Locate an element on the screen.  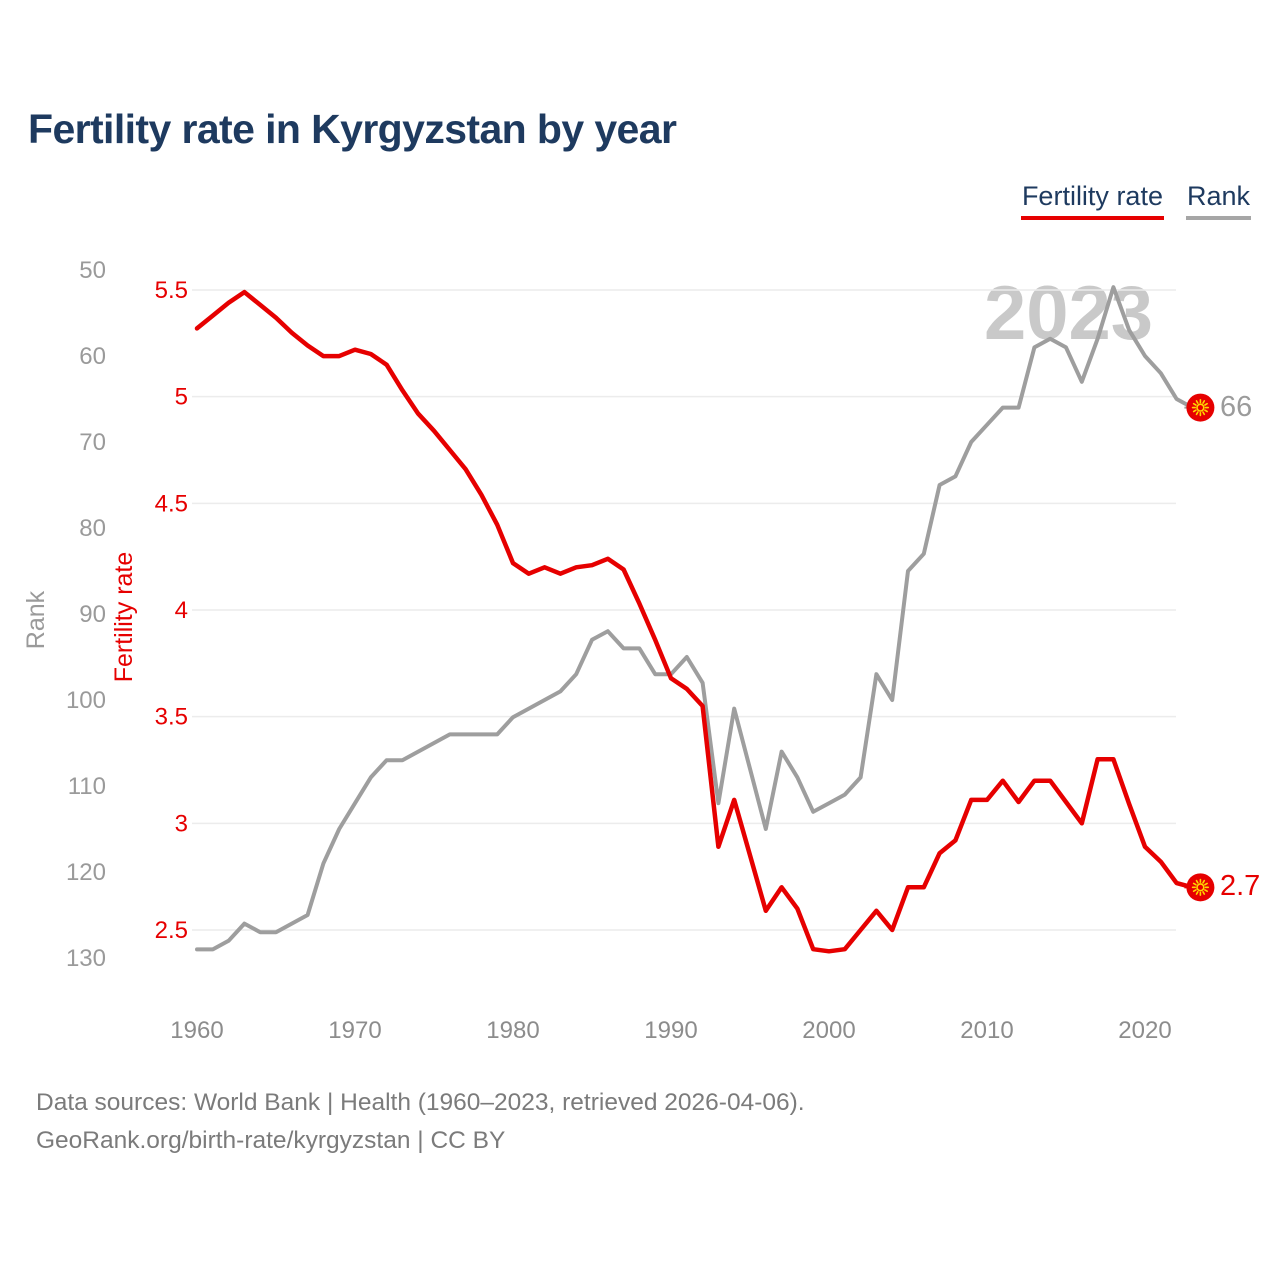
fertility-axis-tick-label: 5 is located at coordinates (181, 397).